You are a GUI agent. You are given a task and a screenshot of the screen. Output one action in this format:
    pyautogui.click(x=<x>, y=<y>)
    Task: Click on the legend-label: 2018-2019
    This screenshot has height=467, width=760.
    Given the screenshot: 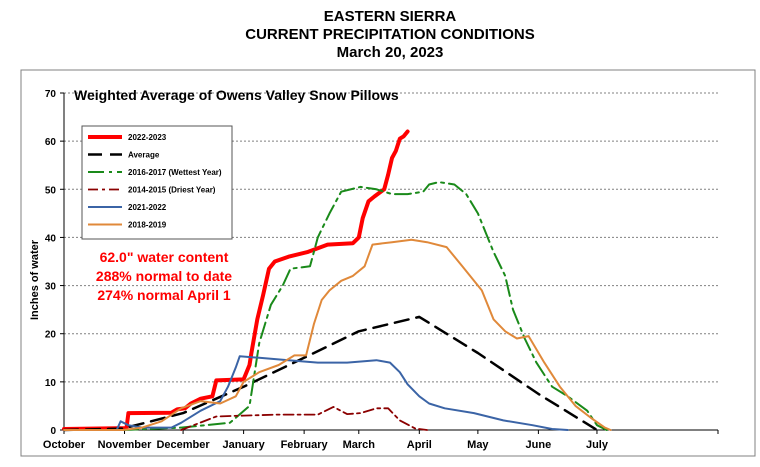 What is the action you would take?
    pyautogui.click(x=147, y=225)
    